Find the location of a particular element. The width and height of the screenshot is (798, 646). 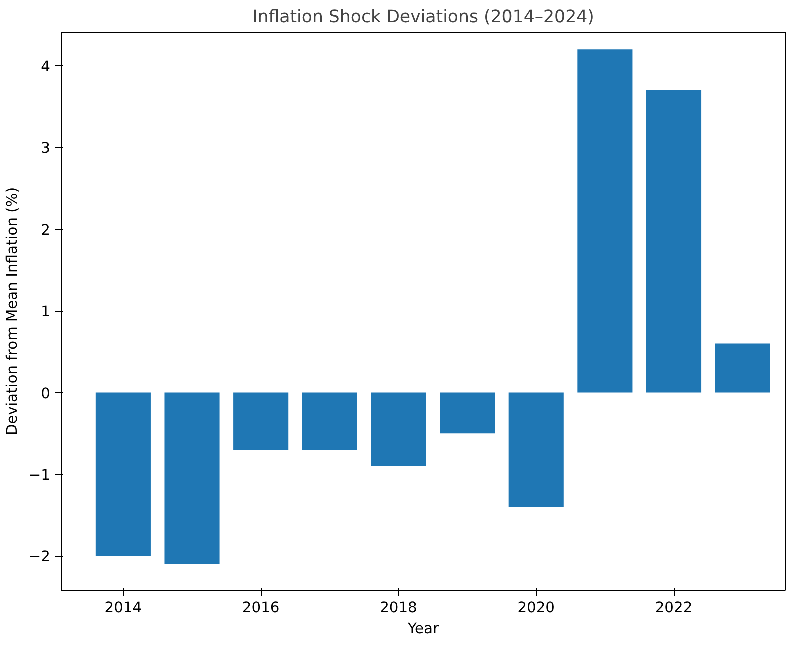

y-tick-label: 3 is located at coordinates (46, 149).